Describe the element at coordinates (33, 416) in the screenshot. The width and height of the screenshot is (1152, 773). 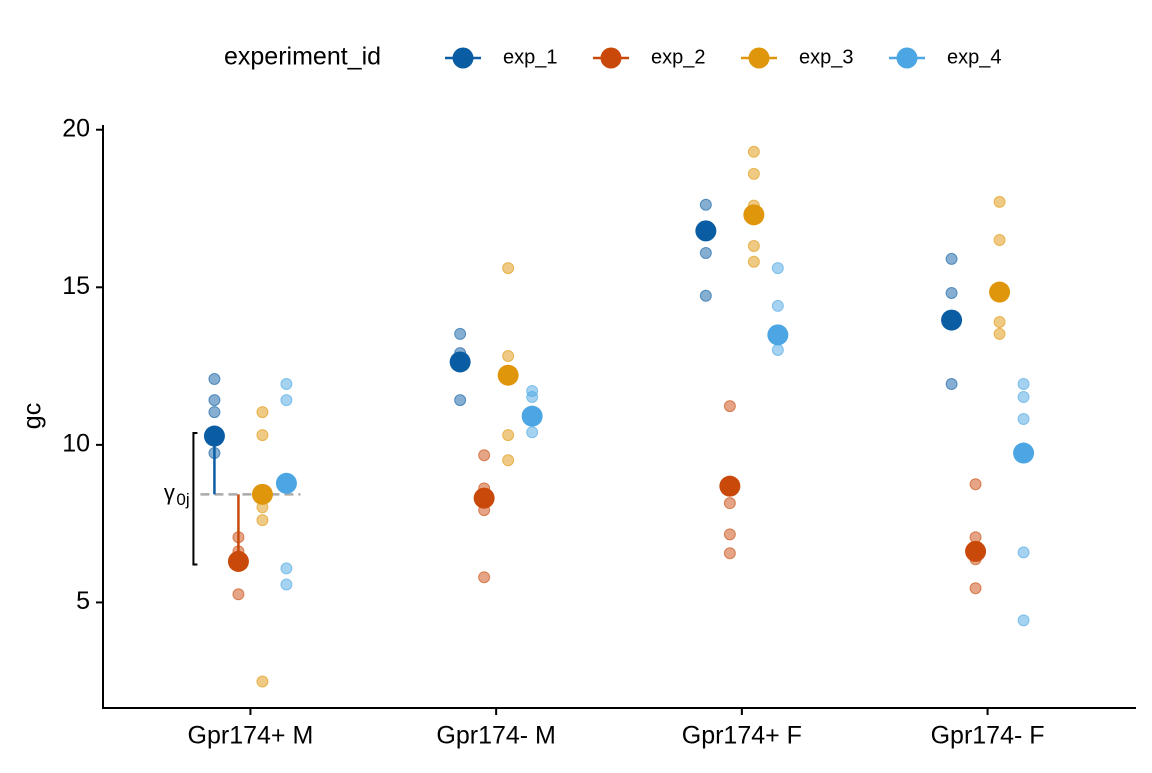
I see `y-axis-label: gc` at that location.